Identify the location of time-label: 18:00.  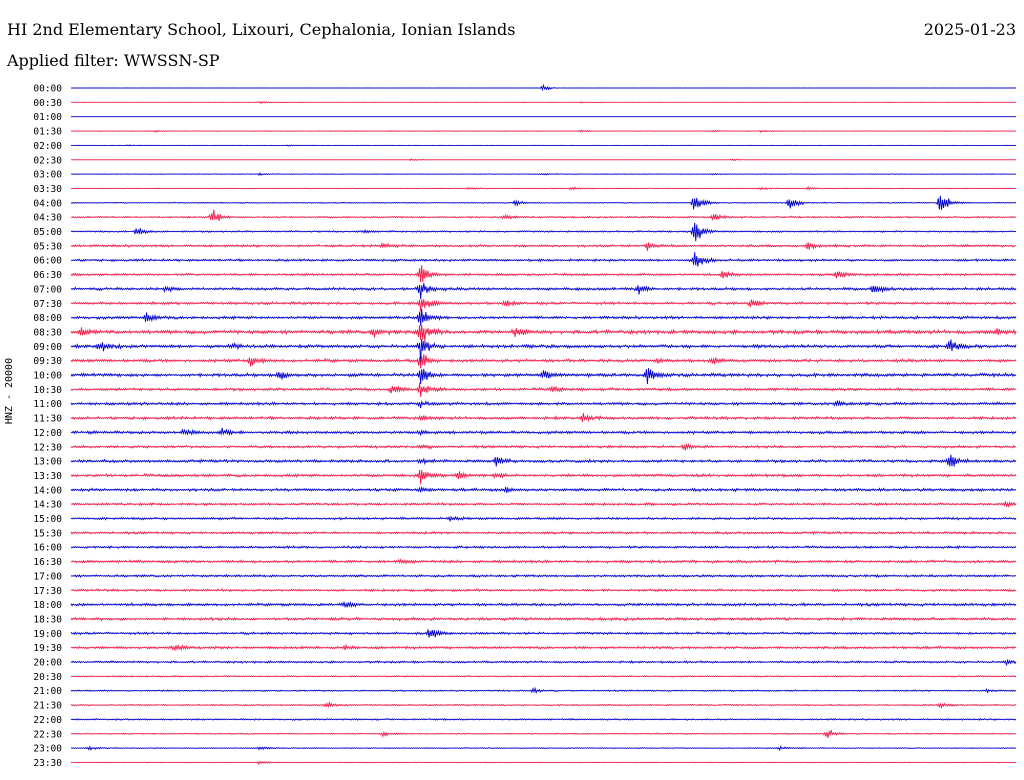
(47, 605).